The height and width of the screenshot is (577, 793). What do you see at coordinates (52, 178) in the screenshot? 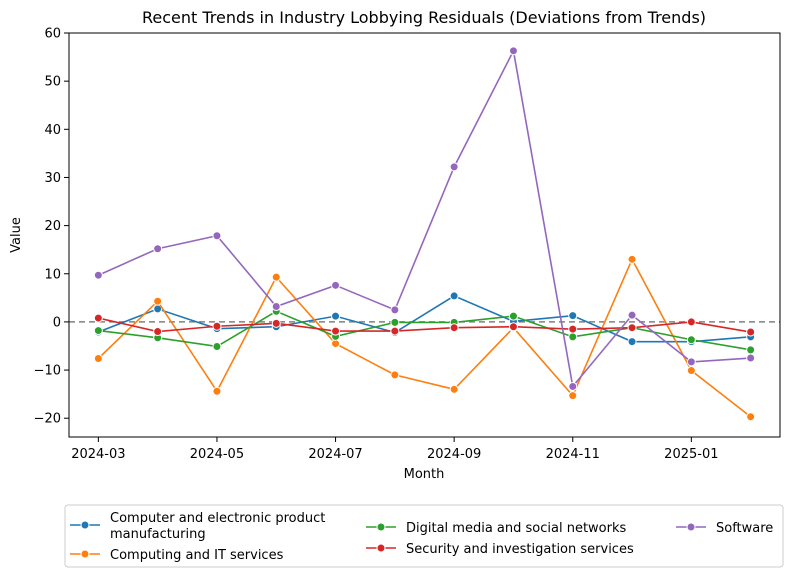
I see `y-tick-label: 30` at bounding box center [52, 178].